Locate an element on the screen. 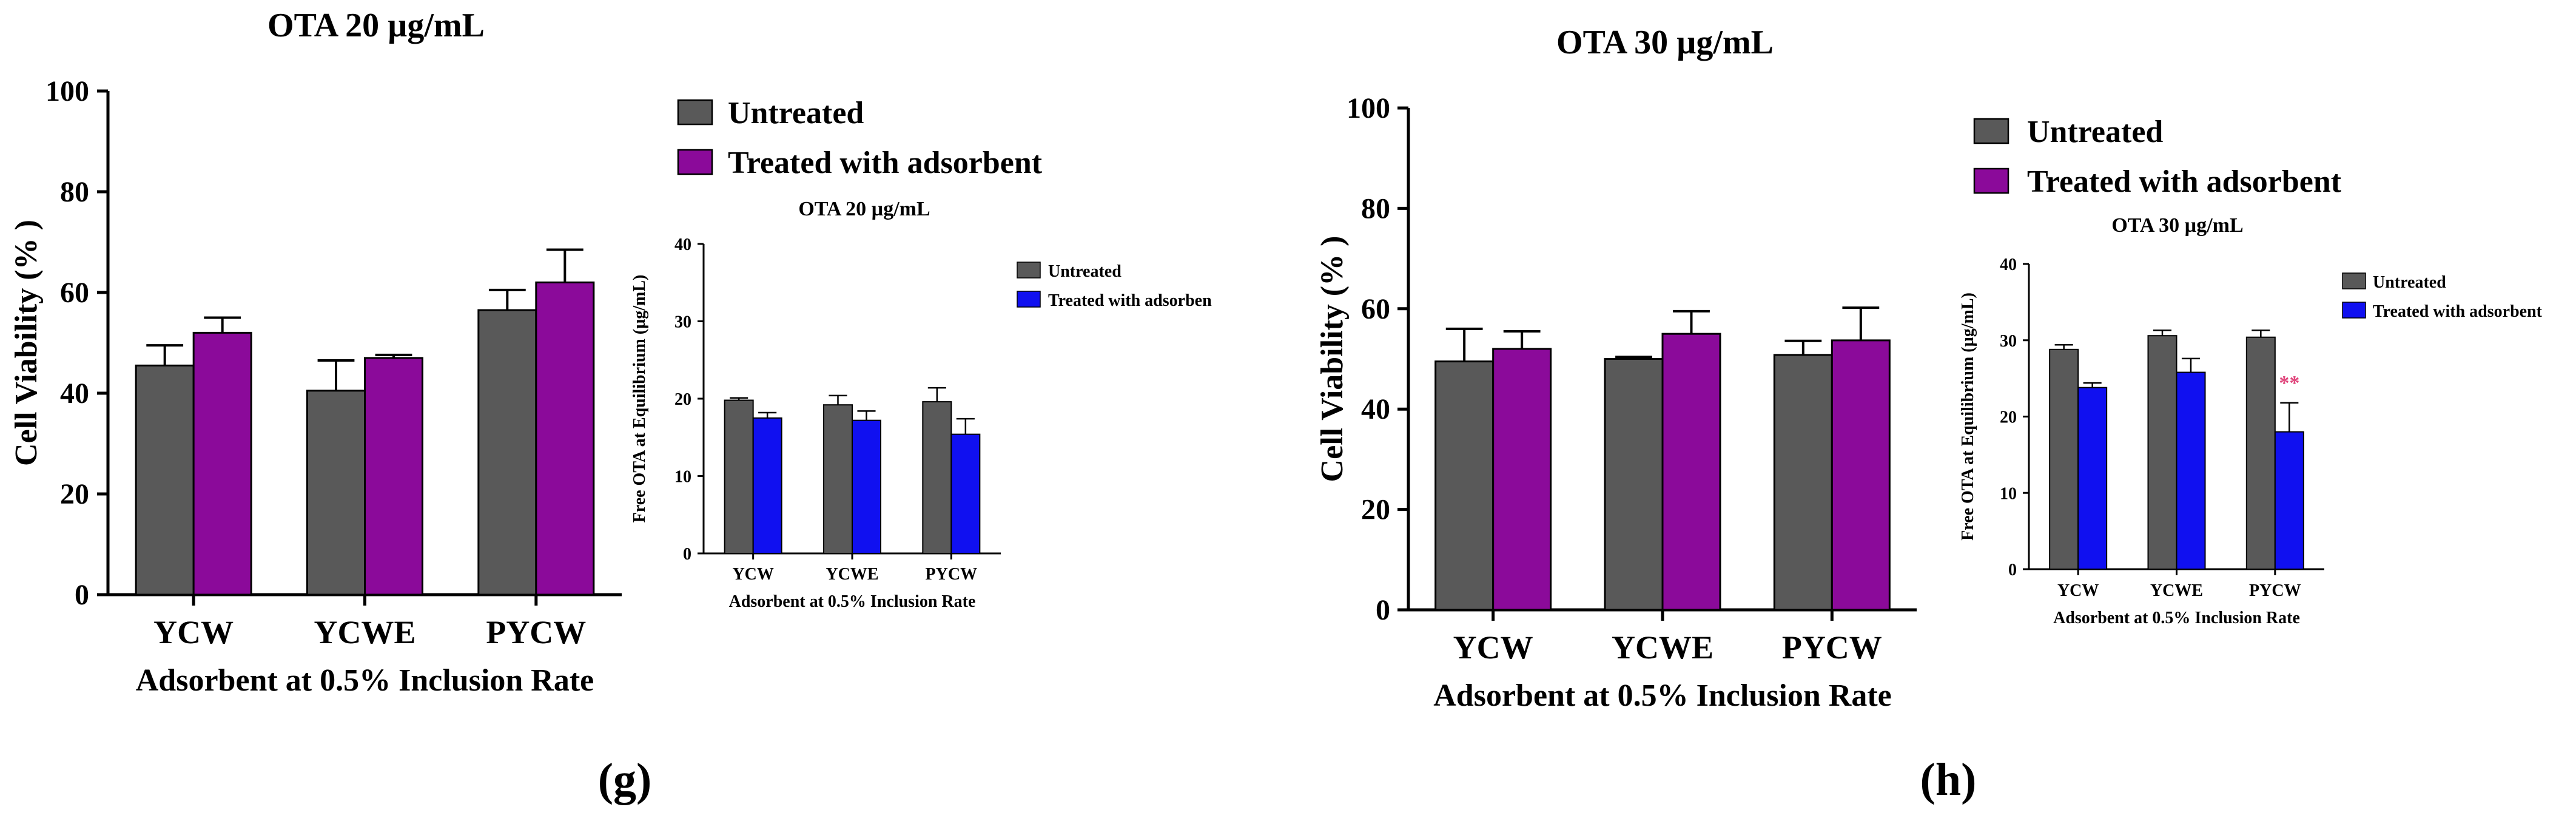 This screenshot has width=2576, height=821. legend-label: Treated with adsorben is located at coordinates (1130, 300).